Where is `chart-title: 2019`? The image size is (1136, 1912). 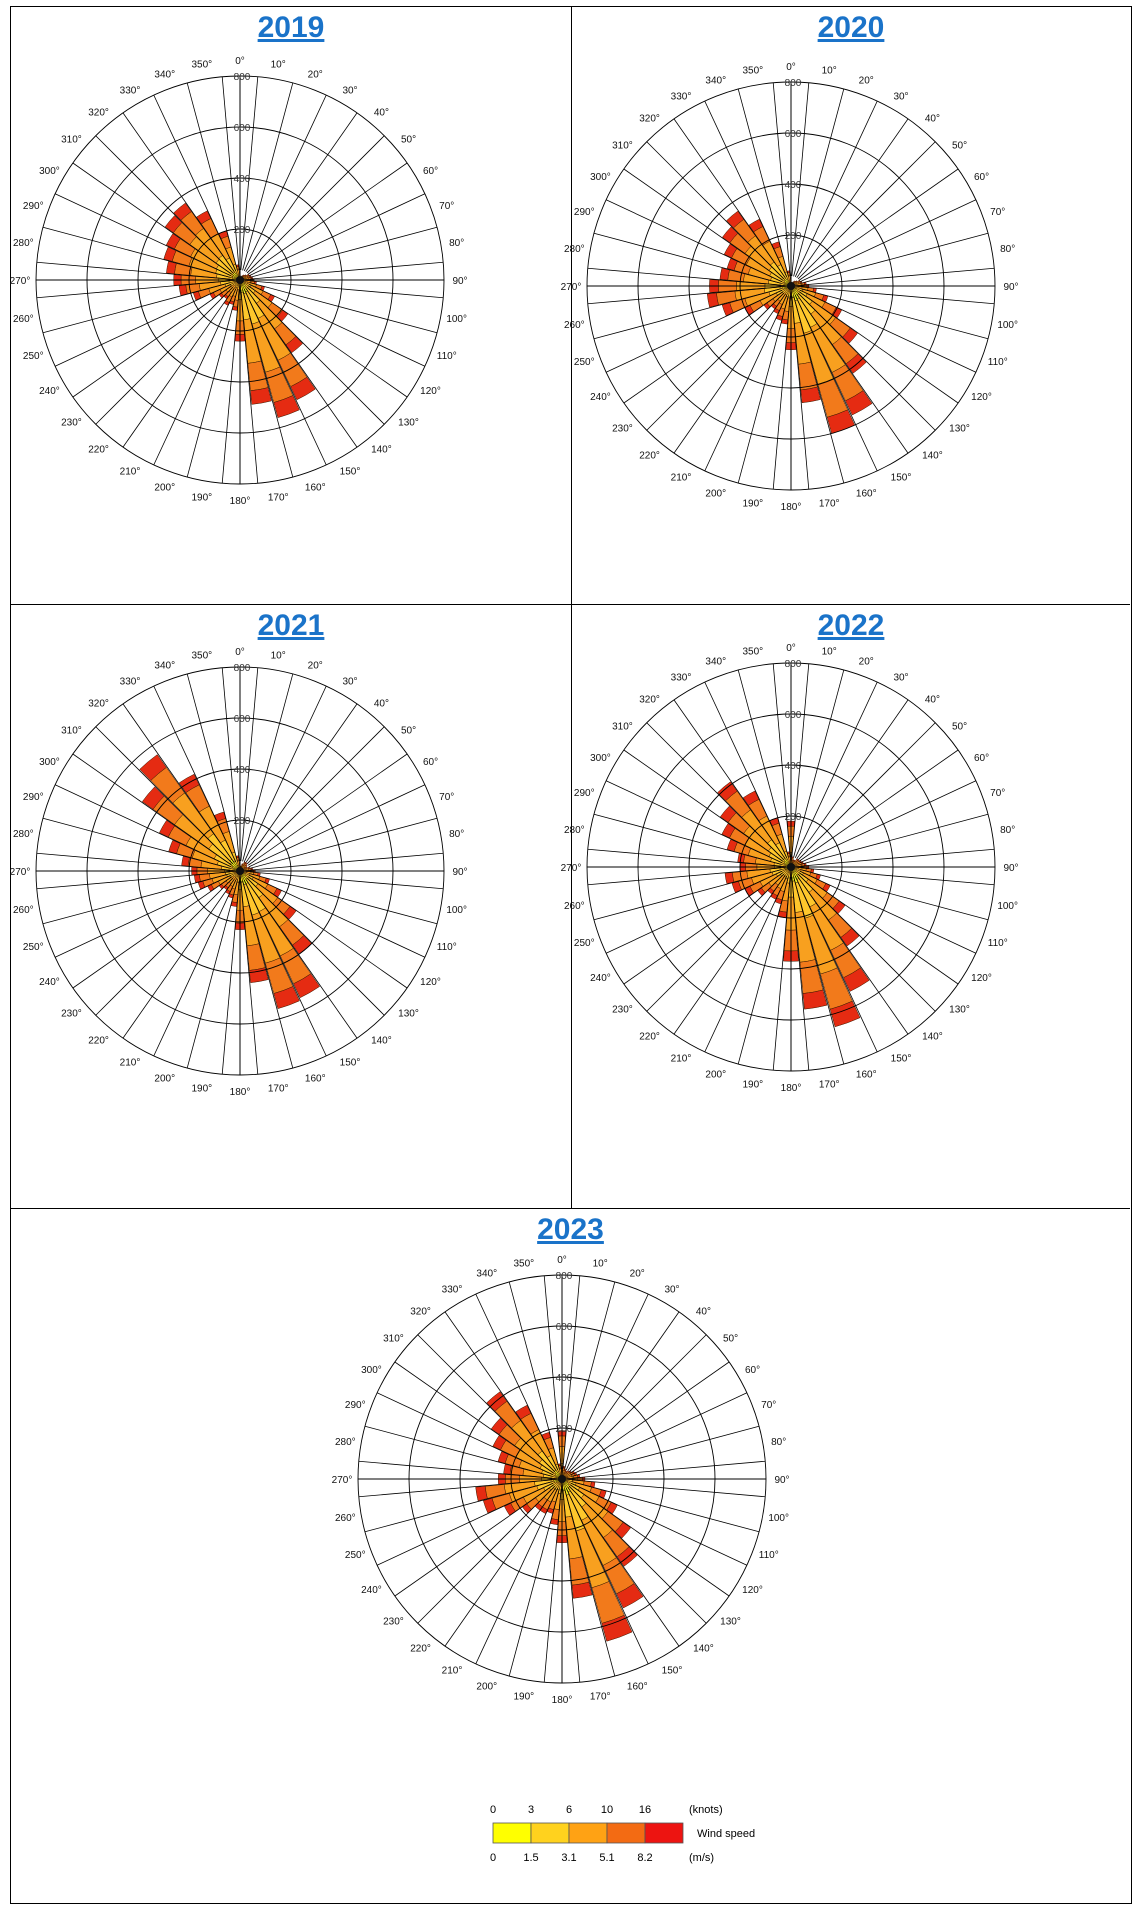
chart-title: 2019 is located at coordinates (291, 27).